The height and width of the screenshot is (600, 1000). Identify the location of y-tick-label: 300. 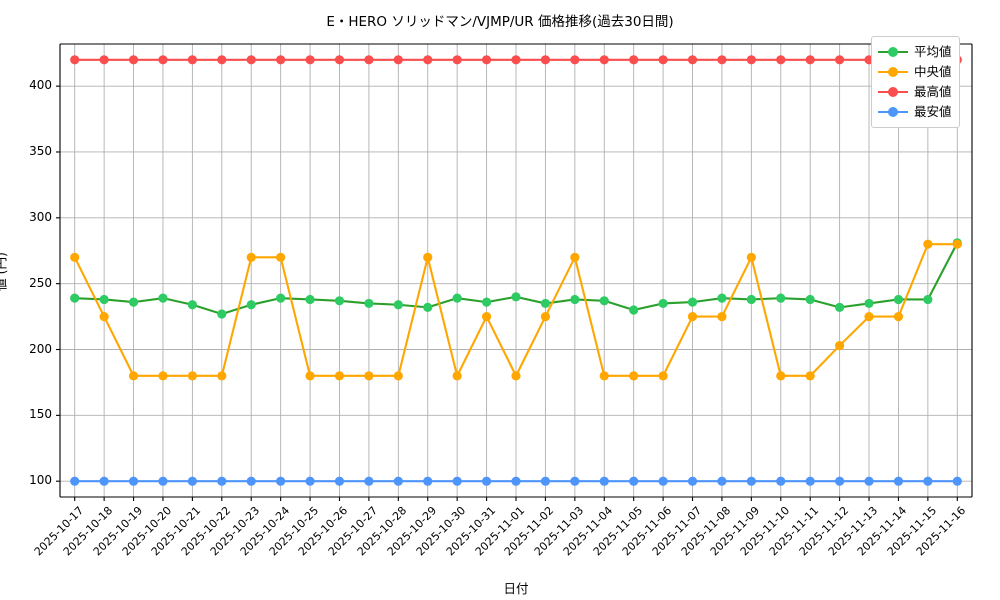
(40, 216).